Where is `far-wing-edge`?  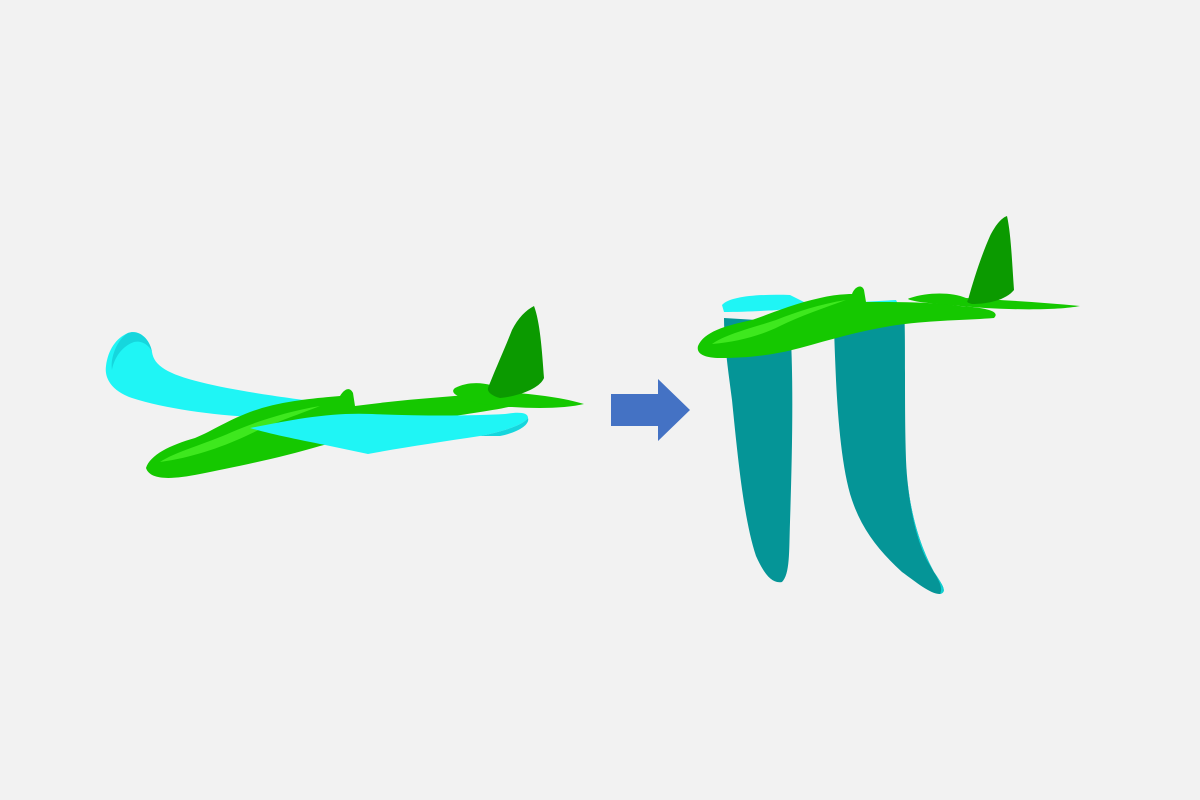 far-wing-edge is located at coordinates (131, 351).